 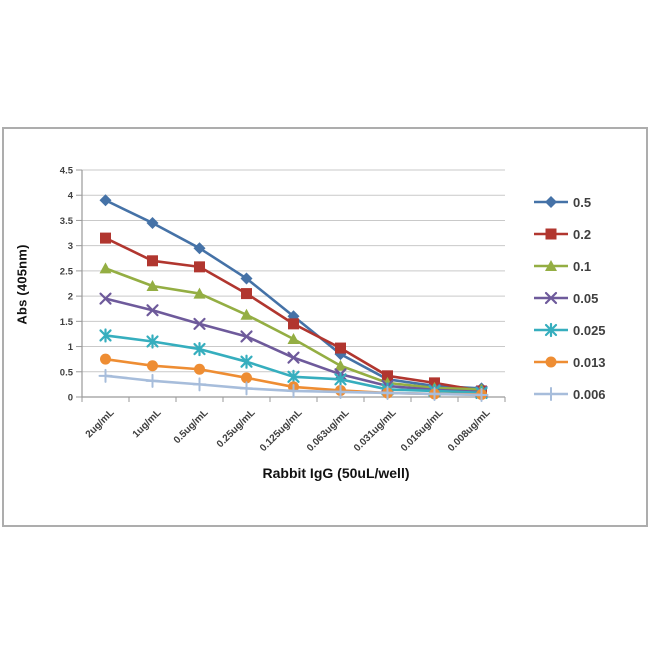 I want to click on x-category-label: 0.008ug/mL, so click(x=469, y=430).